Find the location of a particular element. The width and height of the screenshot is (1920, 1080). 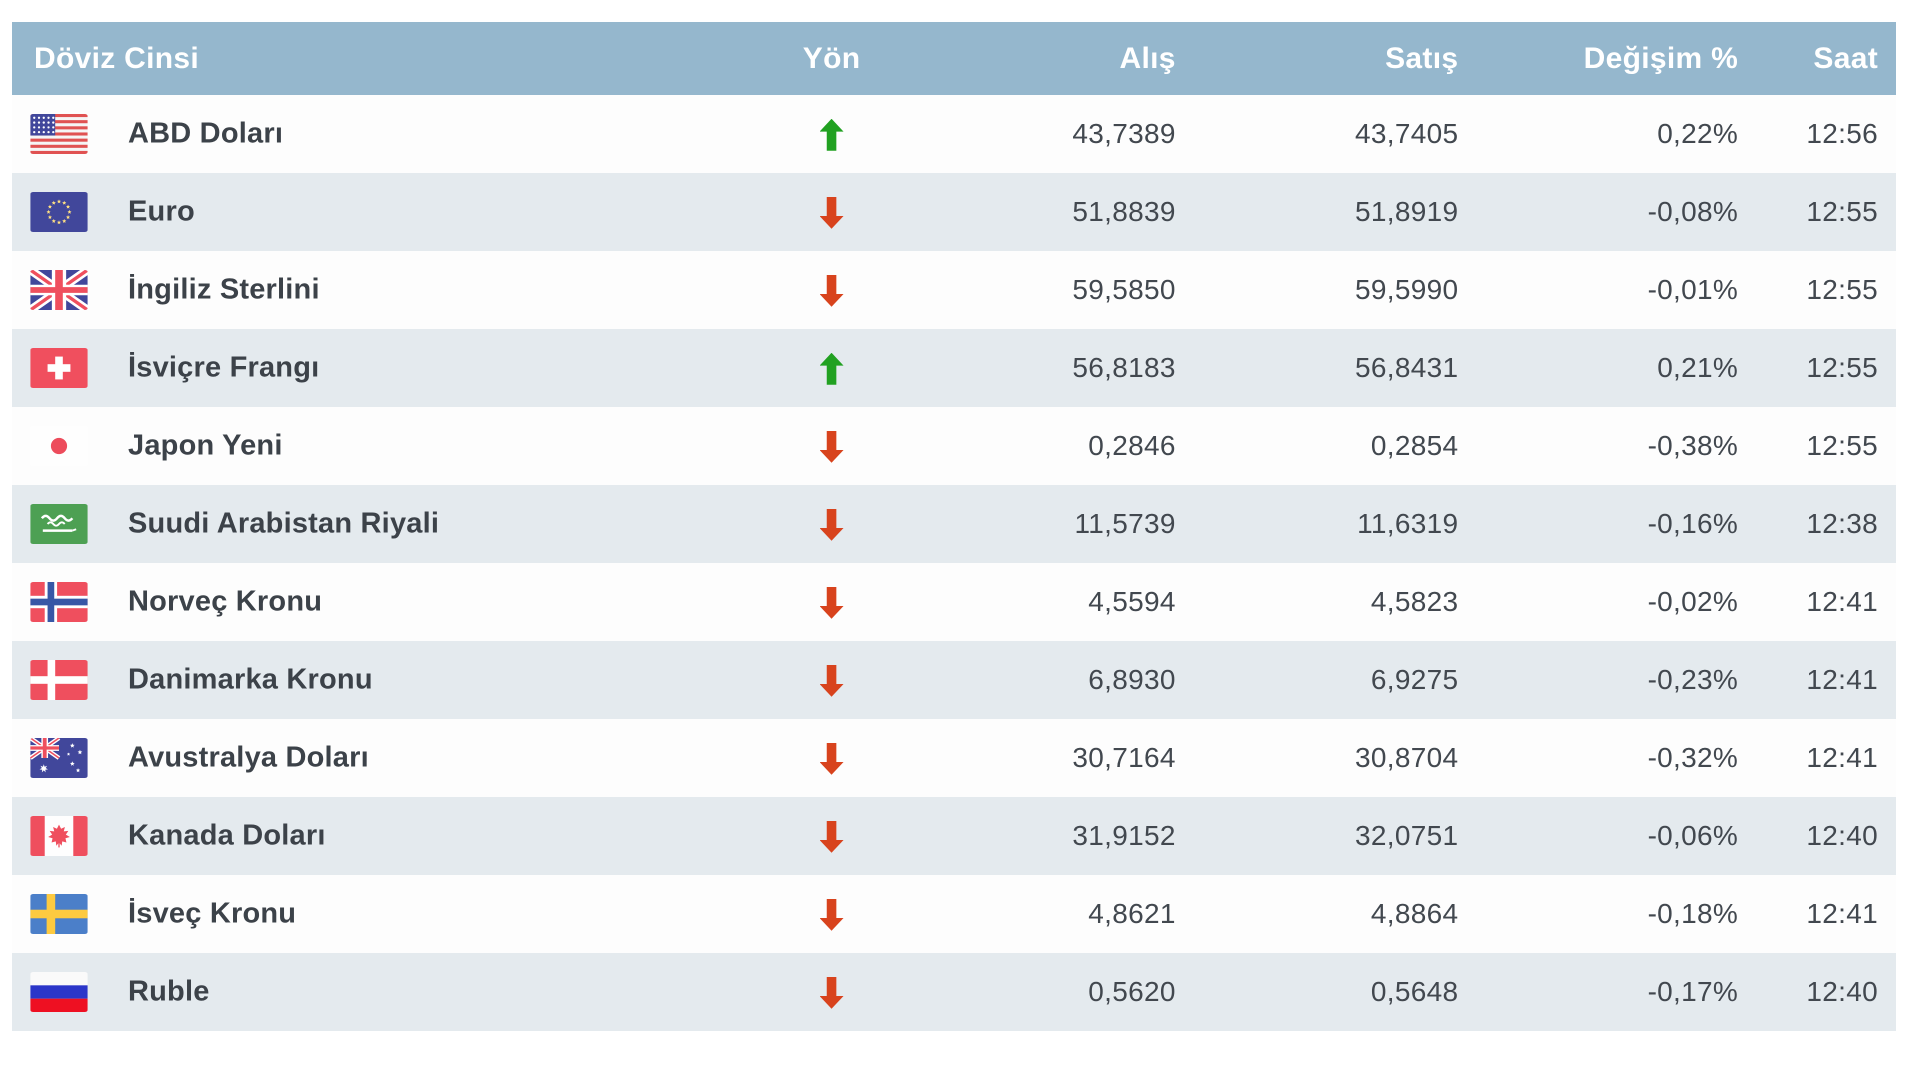

buy-value: 59,5850 is located at coordinates (1086, 290).